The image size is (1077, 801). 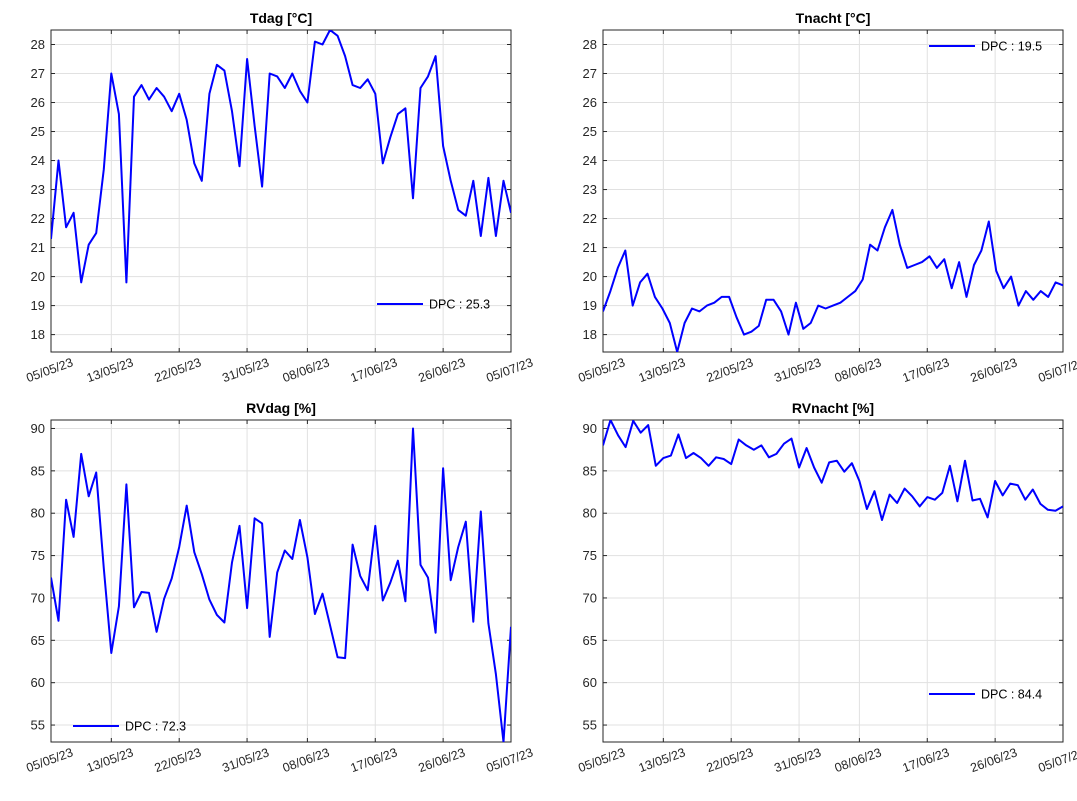 I want to click on chart-title: RVdag [%], so click(x=281, y=408).